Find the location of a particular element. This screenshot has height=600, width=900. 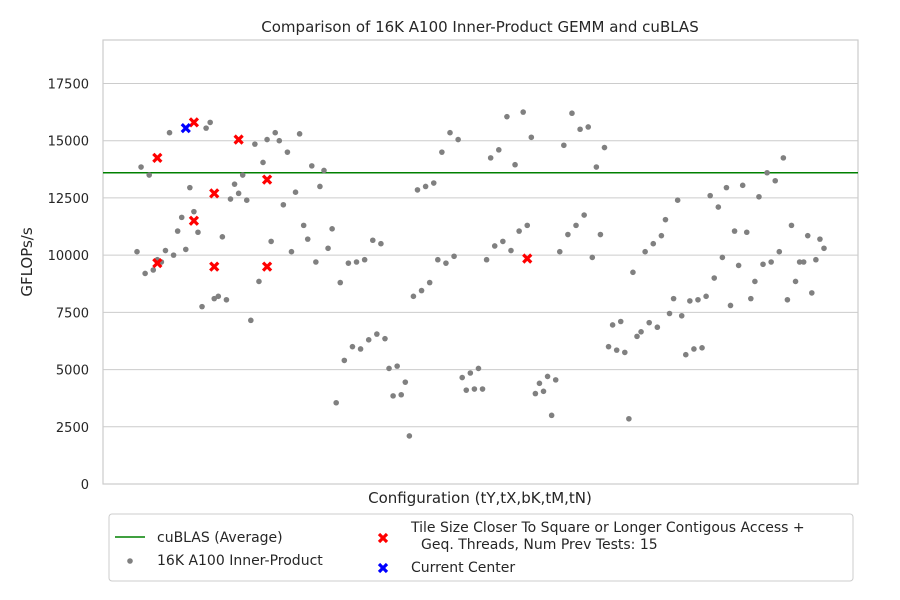

y-tick-label: 5000 is located at coordinates (72, 371).